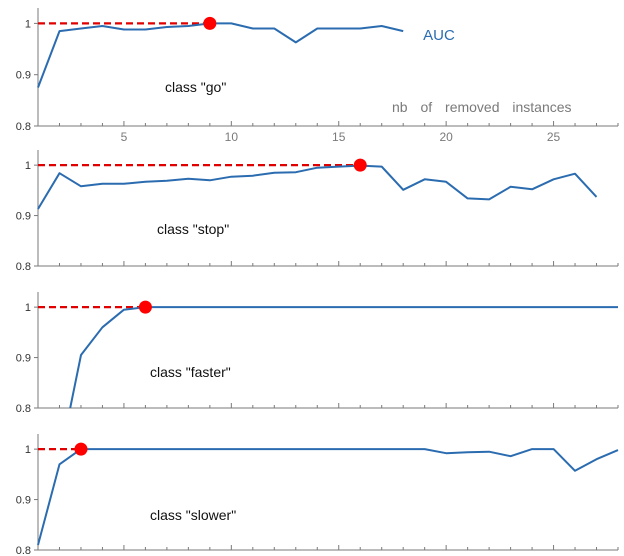 The height and width of the screenshot is (556, 624). I want to click on series-label: AUC, so click(439, 35).